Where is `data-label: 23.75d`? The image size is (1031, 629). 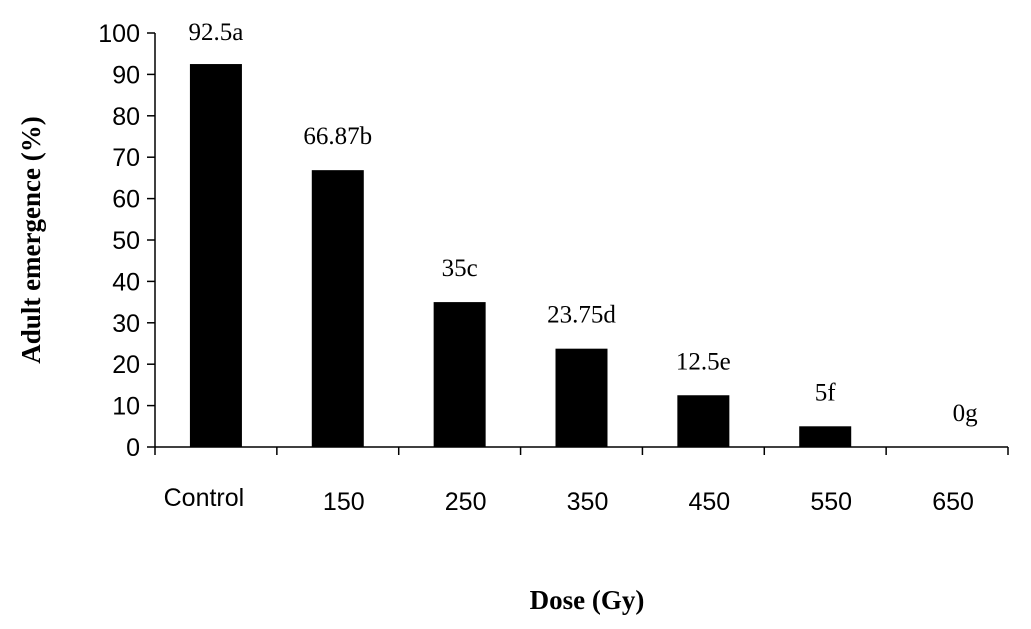 data-label: 23.75d is located at coordinates (581, 315).